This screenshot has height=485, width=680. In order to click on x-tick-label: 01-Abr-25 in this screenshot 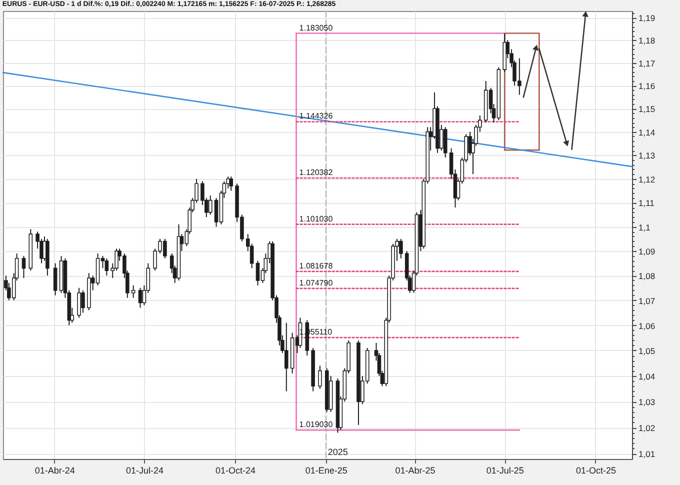, I will do `click(415, 471)`.